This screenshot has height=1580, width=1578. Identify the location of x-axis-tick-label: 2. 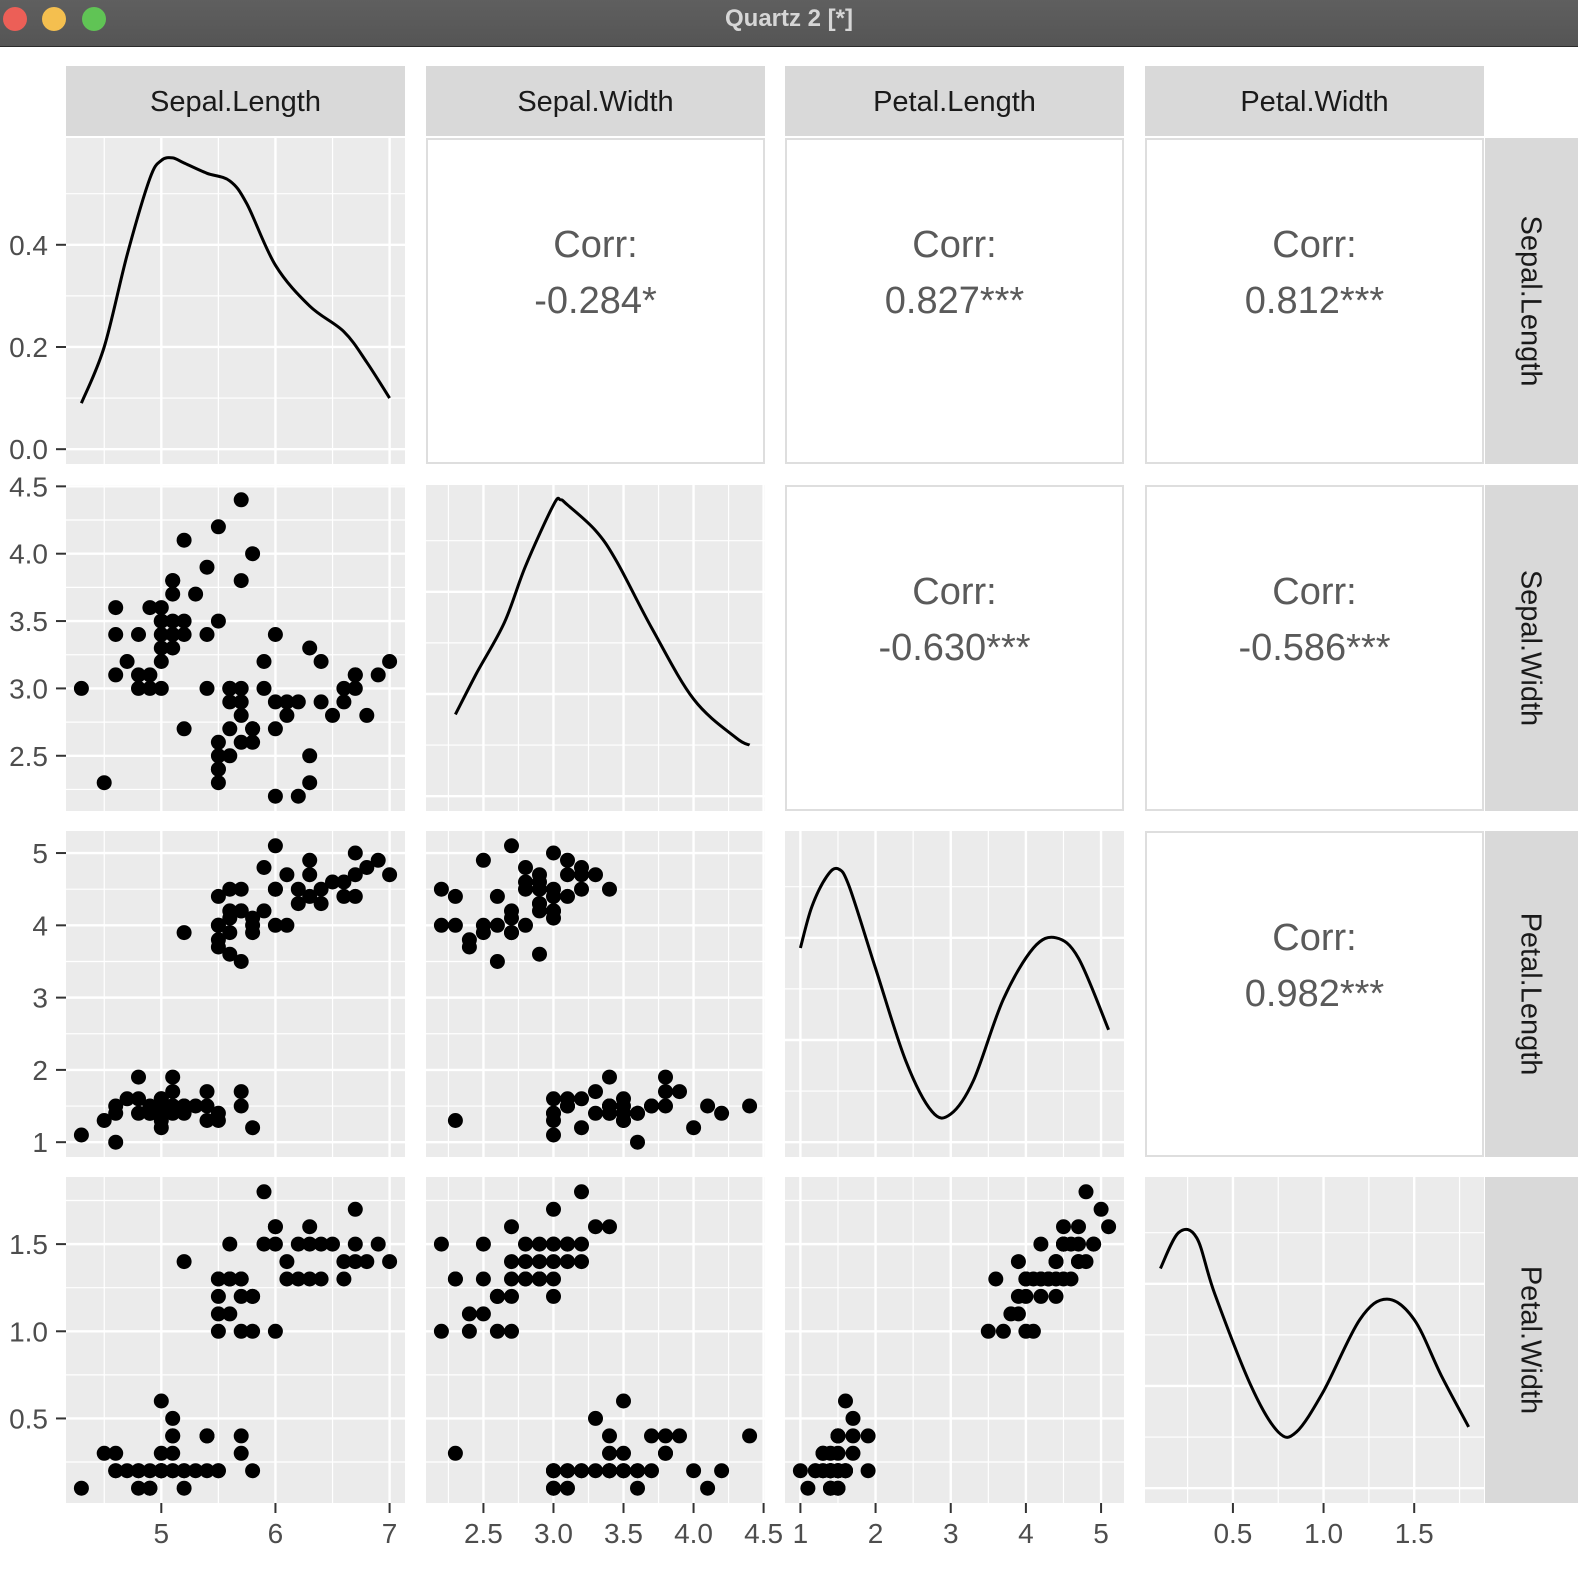
(876, 1533).